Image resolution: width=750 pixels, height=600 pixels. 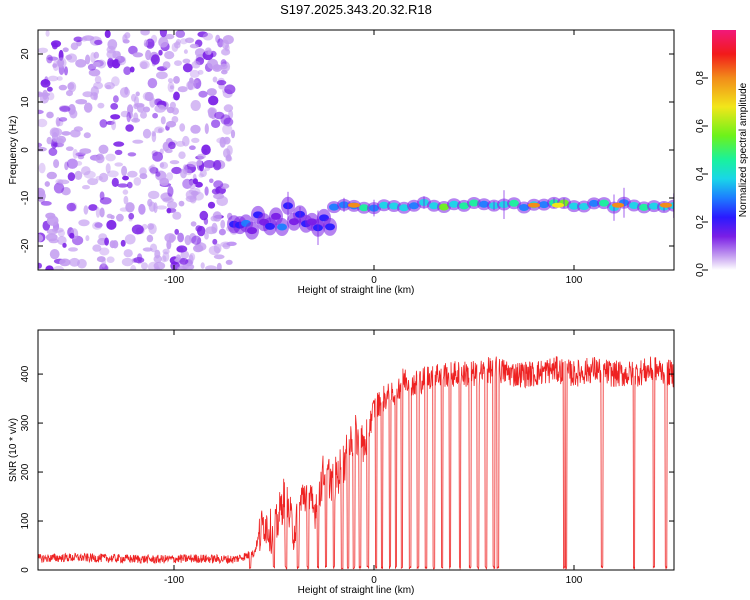 I want to click on colorbar-ticks: 0.0 0.2 0.4 0.6 0.8, so click(x=701, y=174).